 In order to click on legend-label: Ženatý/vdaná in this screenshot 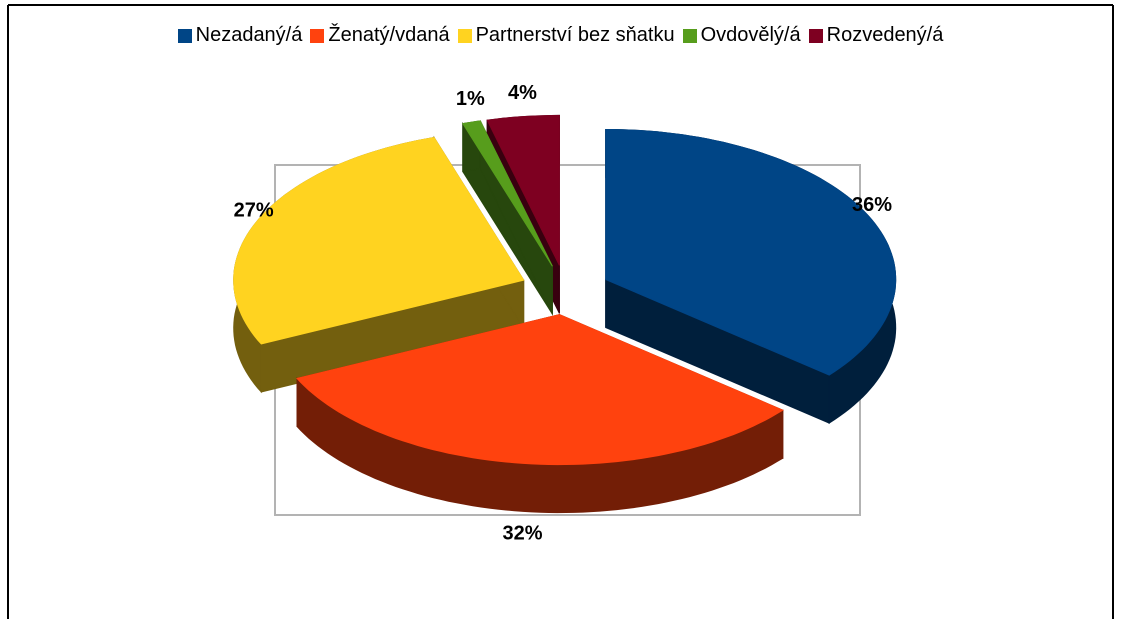, I will do `click(389, 35)`.